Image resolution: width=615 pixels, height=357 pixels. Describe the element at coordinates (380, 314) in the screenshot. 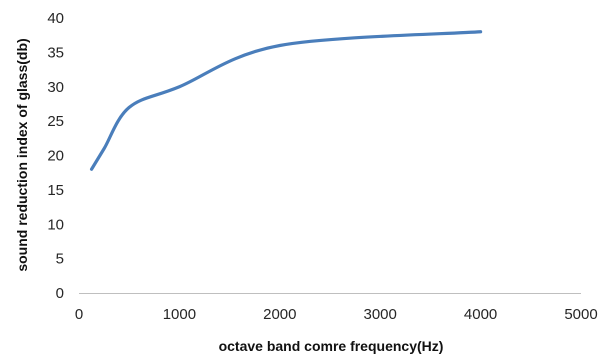

I see `x-tick-label: 3000` at that location.